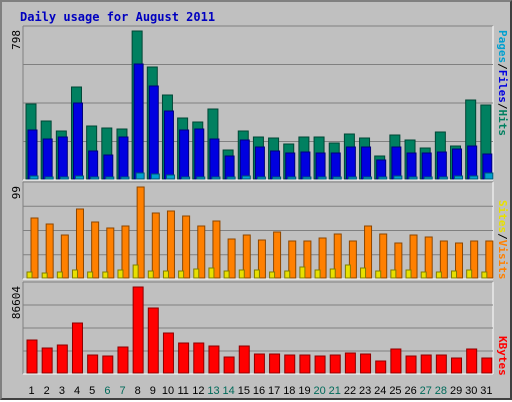 Image resolution: width=512 pixels, height=402 pixels. What do you see at coordinates (229, 391) in the screenshot?
I see `x-tick-label: 14` at bounding box center [229, 391].